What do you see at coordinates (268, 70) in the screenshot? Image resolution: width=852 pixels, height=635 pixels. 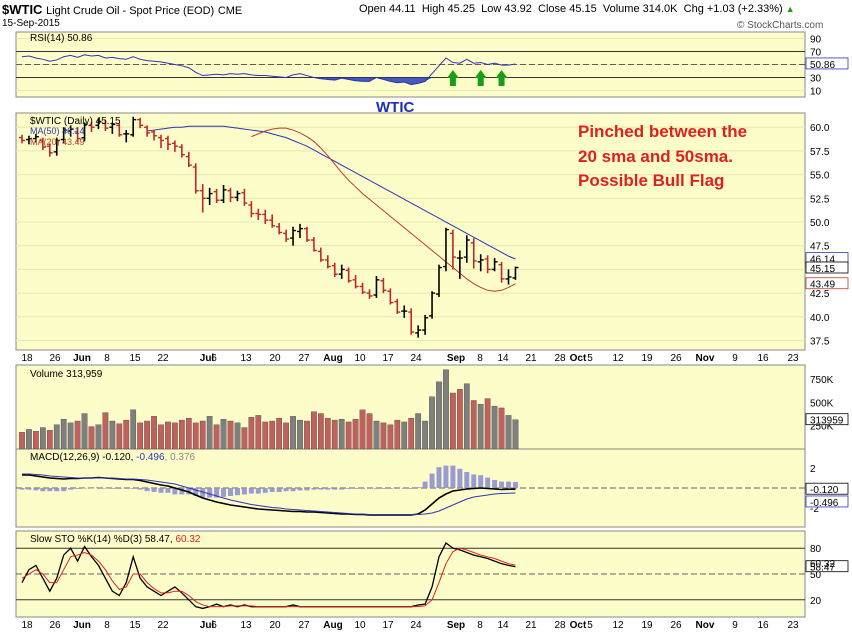 I see `rsi-layer` at bounding box center [268, 70].